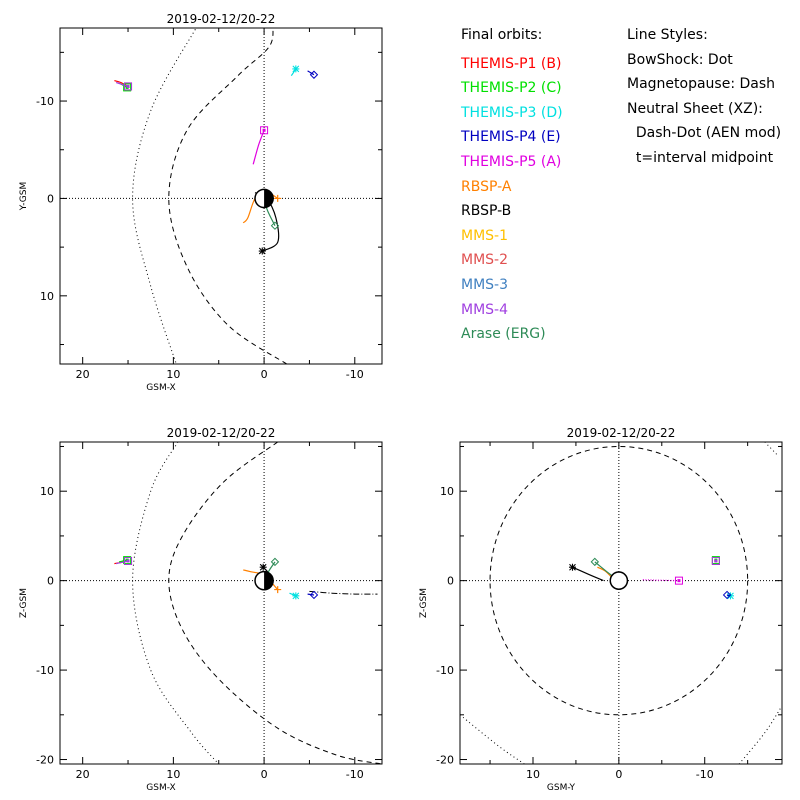  I want to click on xy-marker-dot-themis-p5-a, so click(264, 130).